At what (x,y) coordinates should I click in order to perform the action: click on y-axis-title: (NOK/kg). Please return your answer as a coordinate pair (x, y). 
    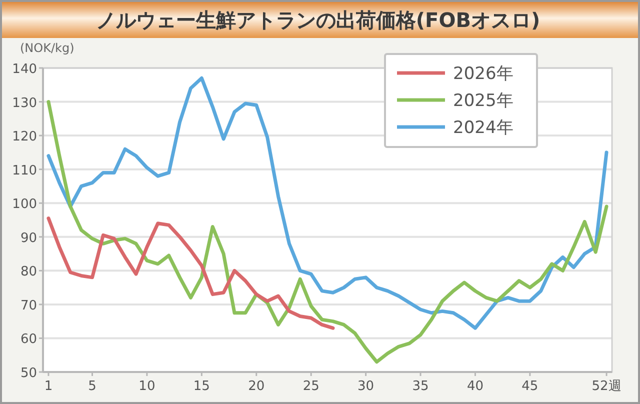
    Looking at the image, I should click on (47, 48).